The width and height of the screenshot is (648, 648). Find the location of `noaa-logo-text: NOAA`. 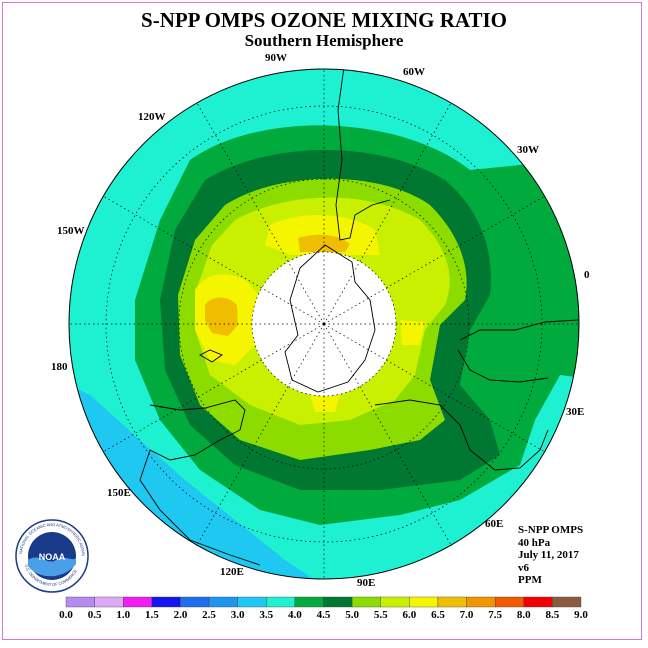

noaa-logo-text: NOAA is located at coordinates (52, 557).